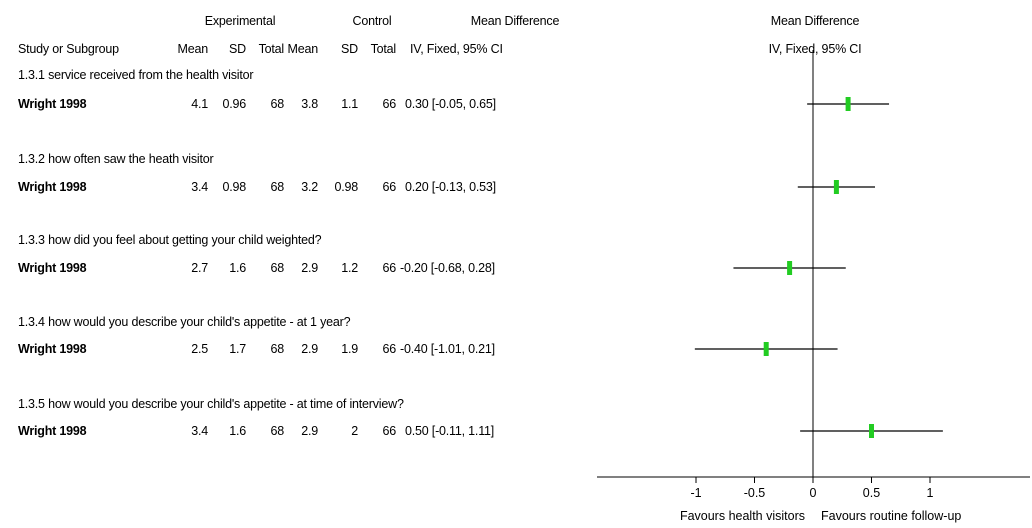 The image size is (1032, 528). Describe the element at coordinates (515, 21) in the screenshot. I see `mean-difference-column-header: Mean Difference` at that location.